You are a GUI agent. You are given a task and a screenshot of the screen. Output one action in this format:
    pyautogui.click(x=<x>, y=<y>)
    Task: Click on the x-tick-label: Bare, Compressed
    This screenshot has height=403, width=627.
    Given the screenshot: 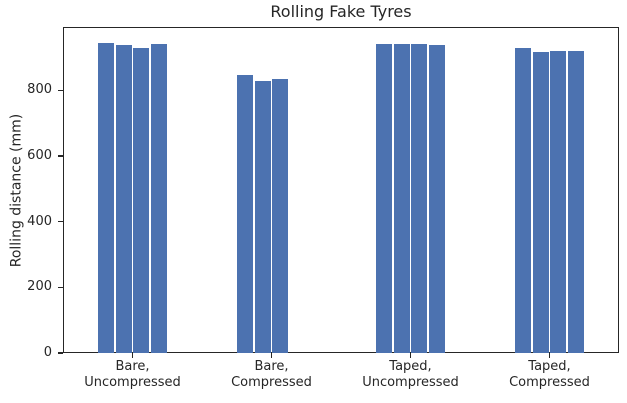 What is the action you would take?
    pyautogui.click(x=271, y=374)
    